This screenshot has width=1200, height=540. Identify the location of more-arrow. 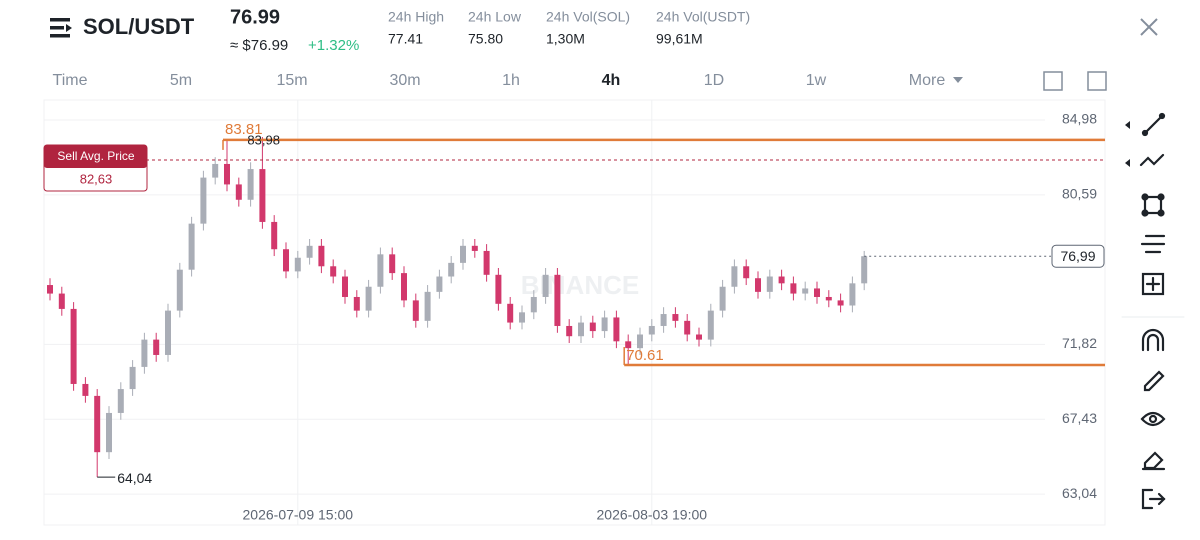
(958, 80).